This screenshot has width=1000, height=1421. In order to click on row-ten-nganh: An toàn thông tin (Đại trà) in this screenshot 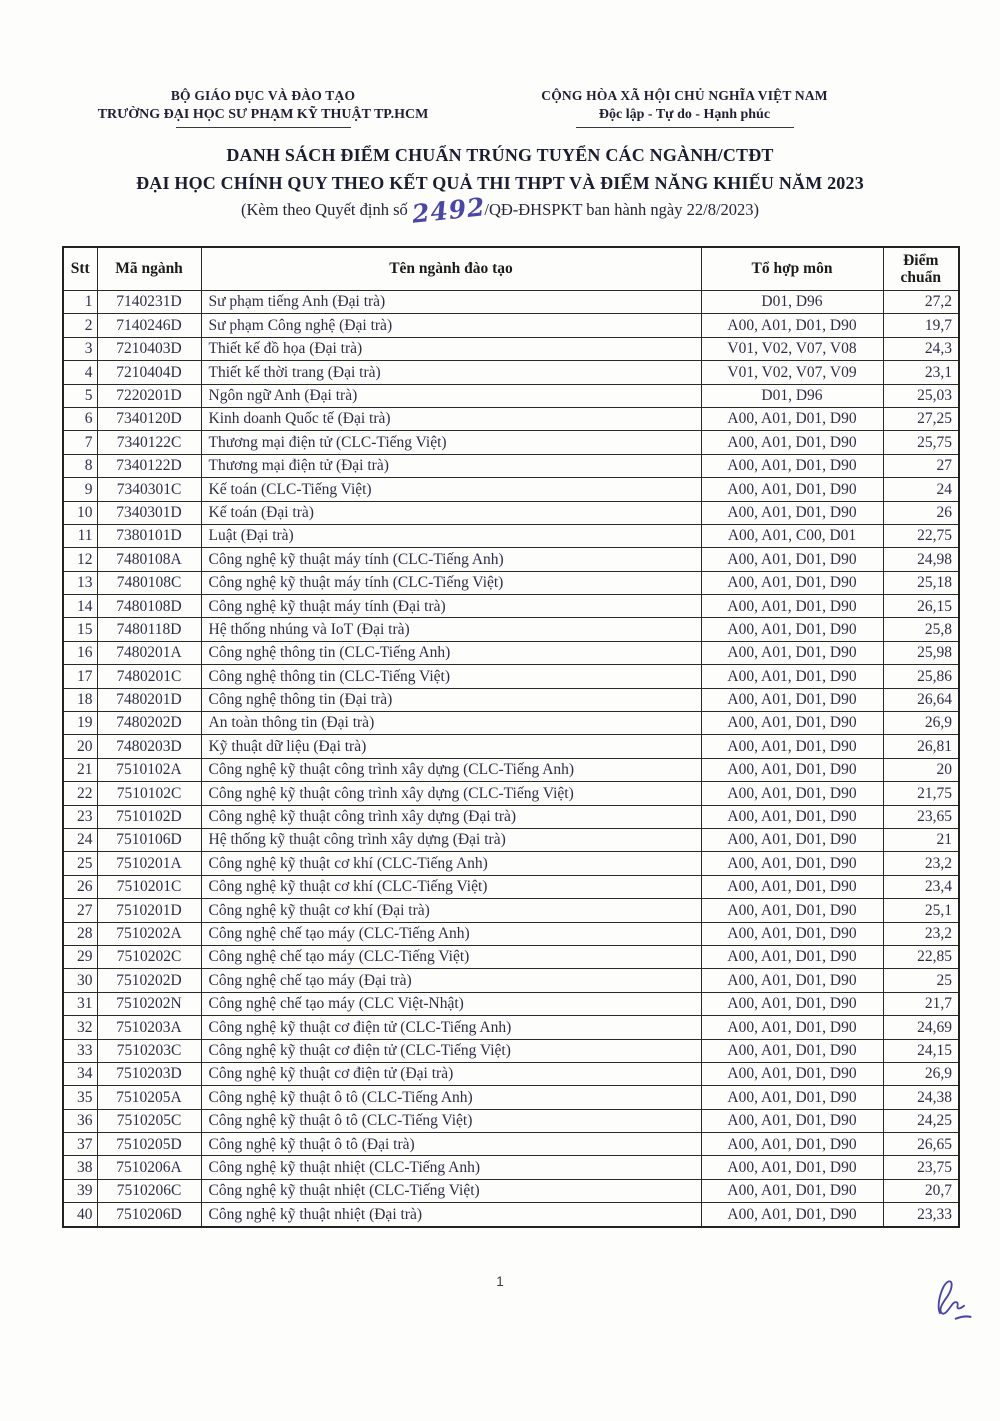, I will do `click(451, 723)`.